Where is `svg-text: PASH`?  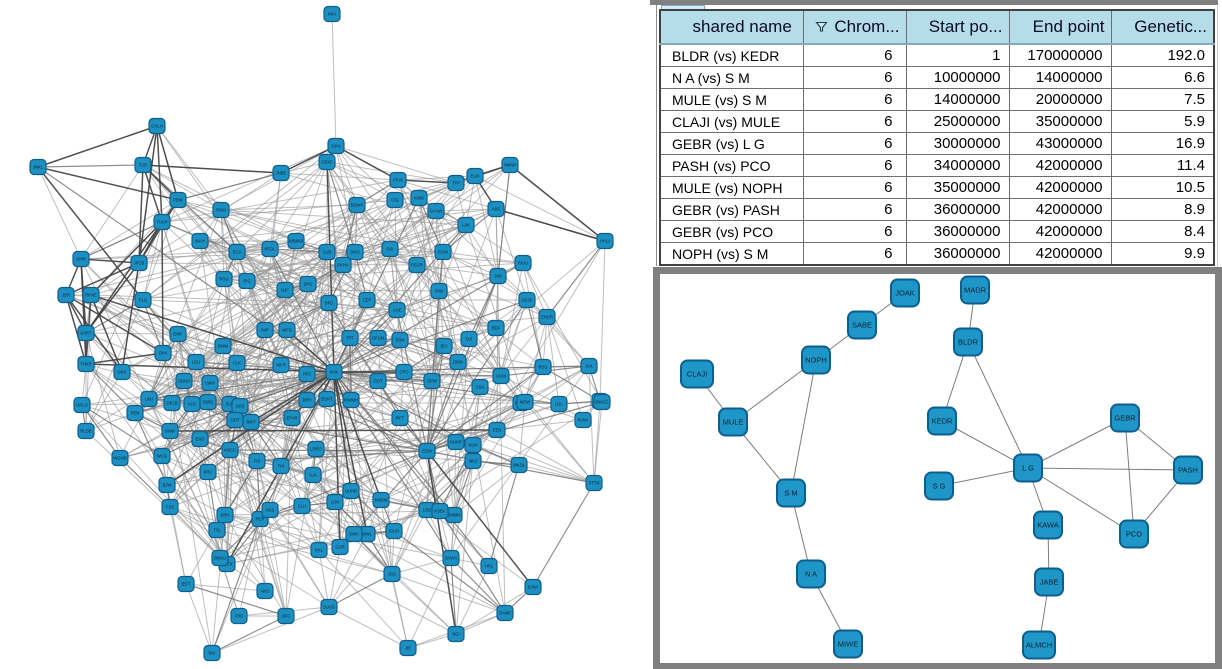
svg-text: PASH is located at coordinates (1188, 470).